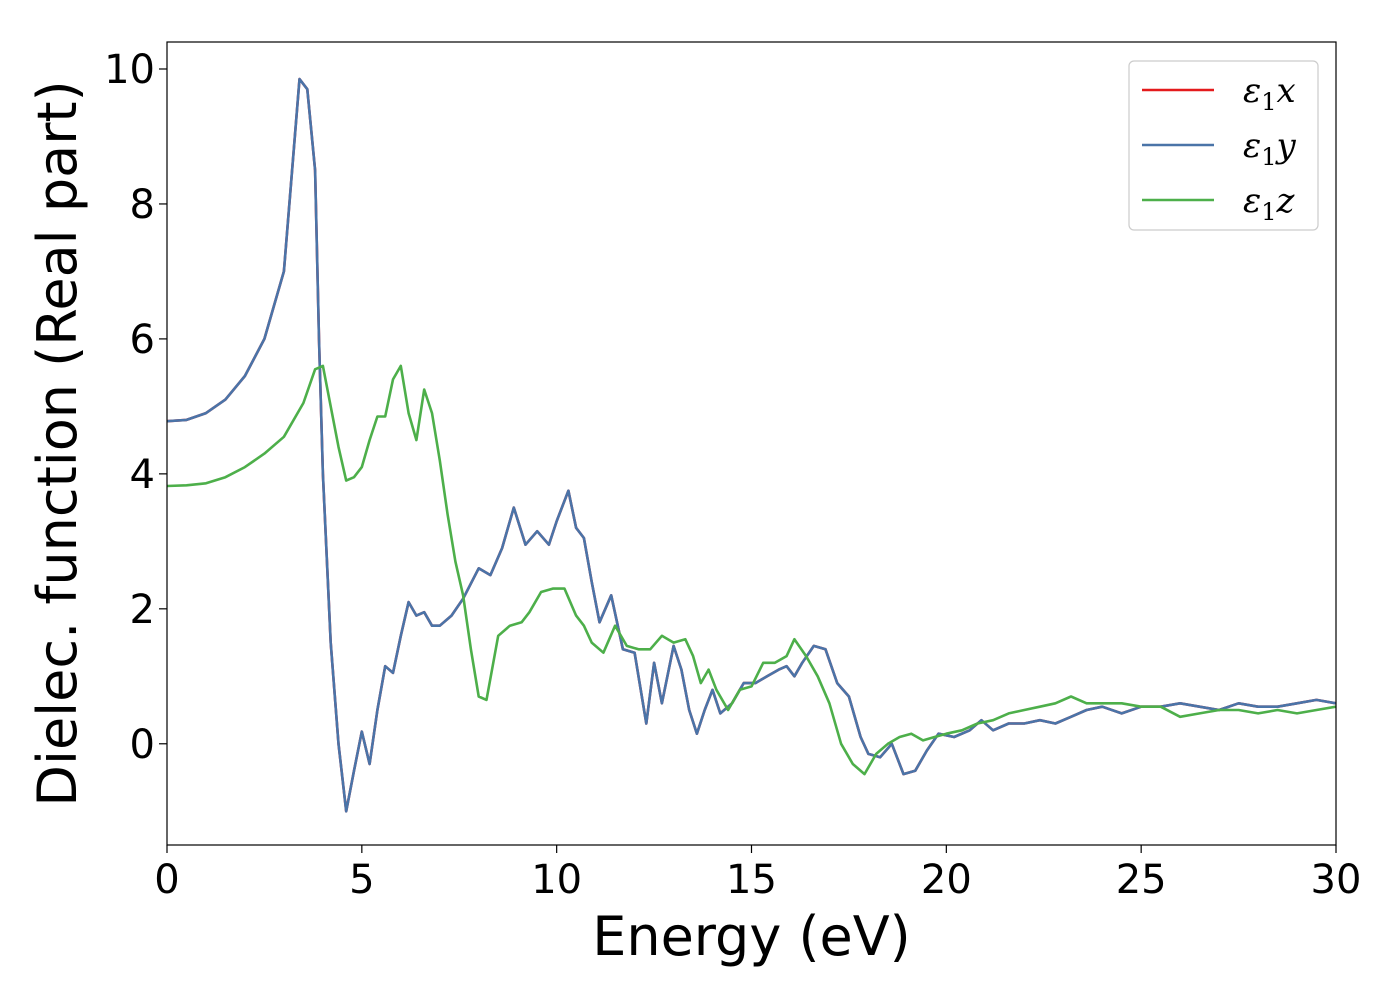 This screenshot has width=1400, height=1000. Describe the element at coordinates (166, 880) in the screenshot. I see `x-tick-label: 0` at that location.